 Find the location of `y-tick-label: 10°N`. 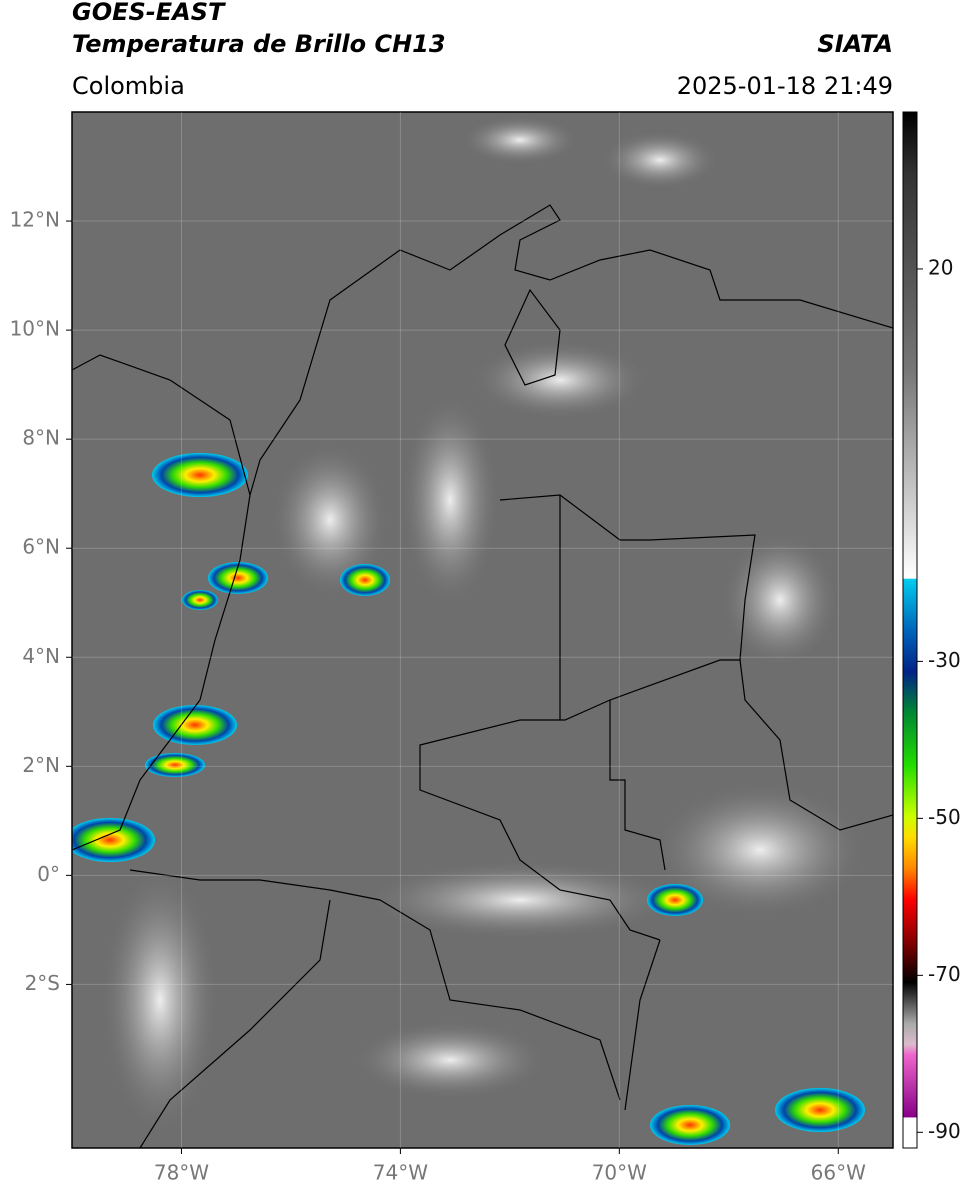

y-tick-label: 10°N is located at coordinates (35, 329).